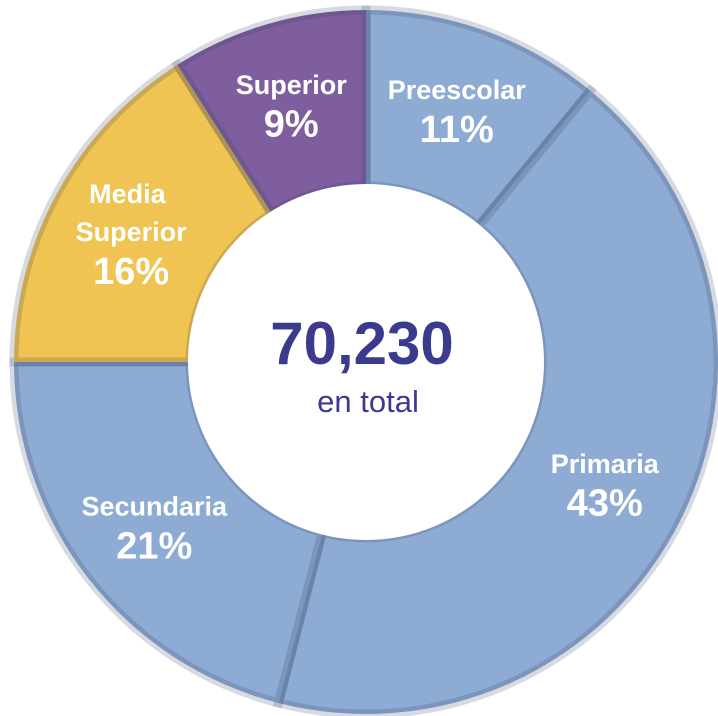 Image resolution: width=718 pixels, height=716 pixels. Describe the element at coordinates (132, 213) in the screenshot. I see `slice-label: Media Superior` at that location.